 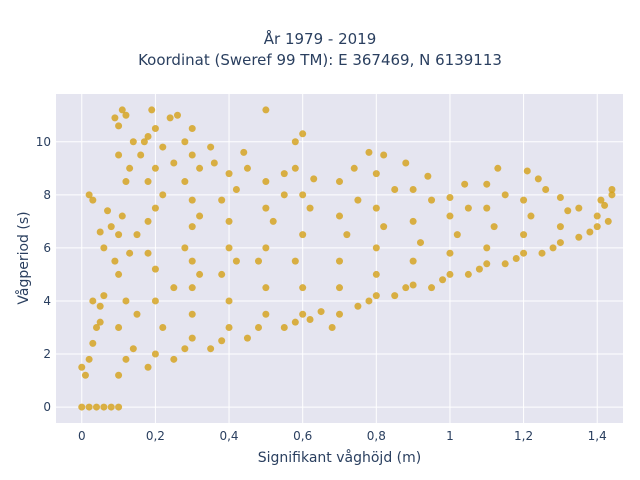 I want to click on x-axis-ticks: 0 0,2 0,4 0,6 0,8 1 1,2 1,4, so click(x=342, y=436).